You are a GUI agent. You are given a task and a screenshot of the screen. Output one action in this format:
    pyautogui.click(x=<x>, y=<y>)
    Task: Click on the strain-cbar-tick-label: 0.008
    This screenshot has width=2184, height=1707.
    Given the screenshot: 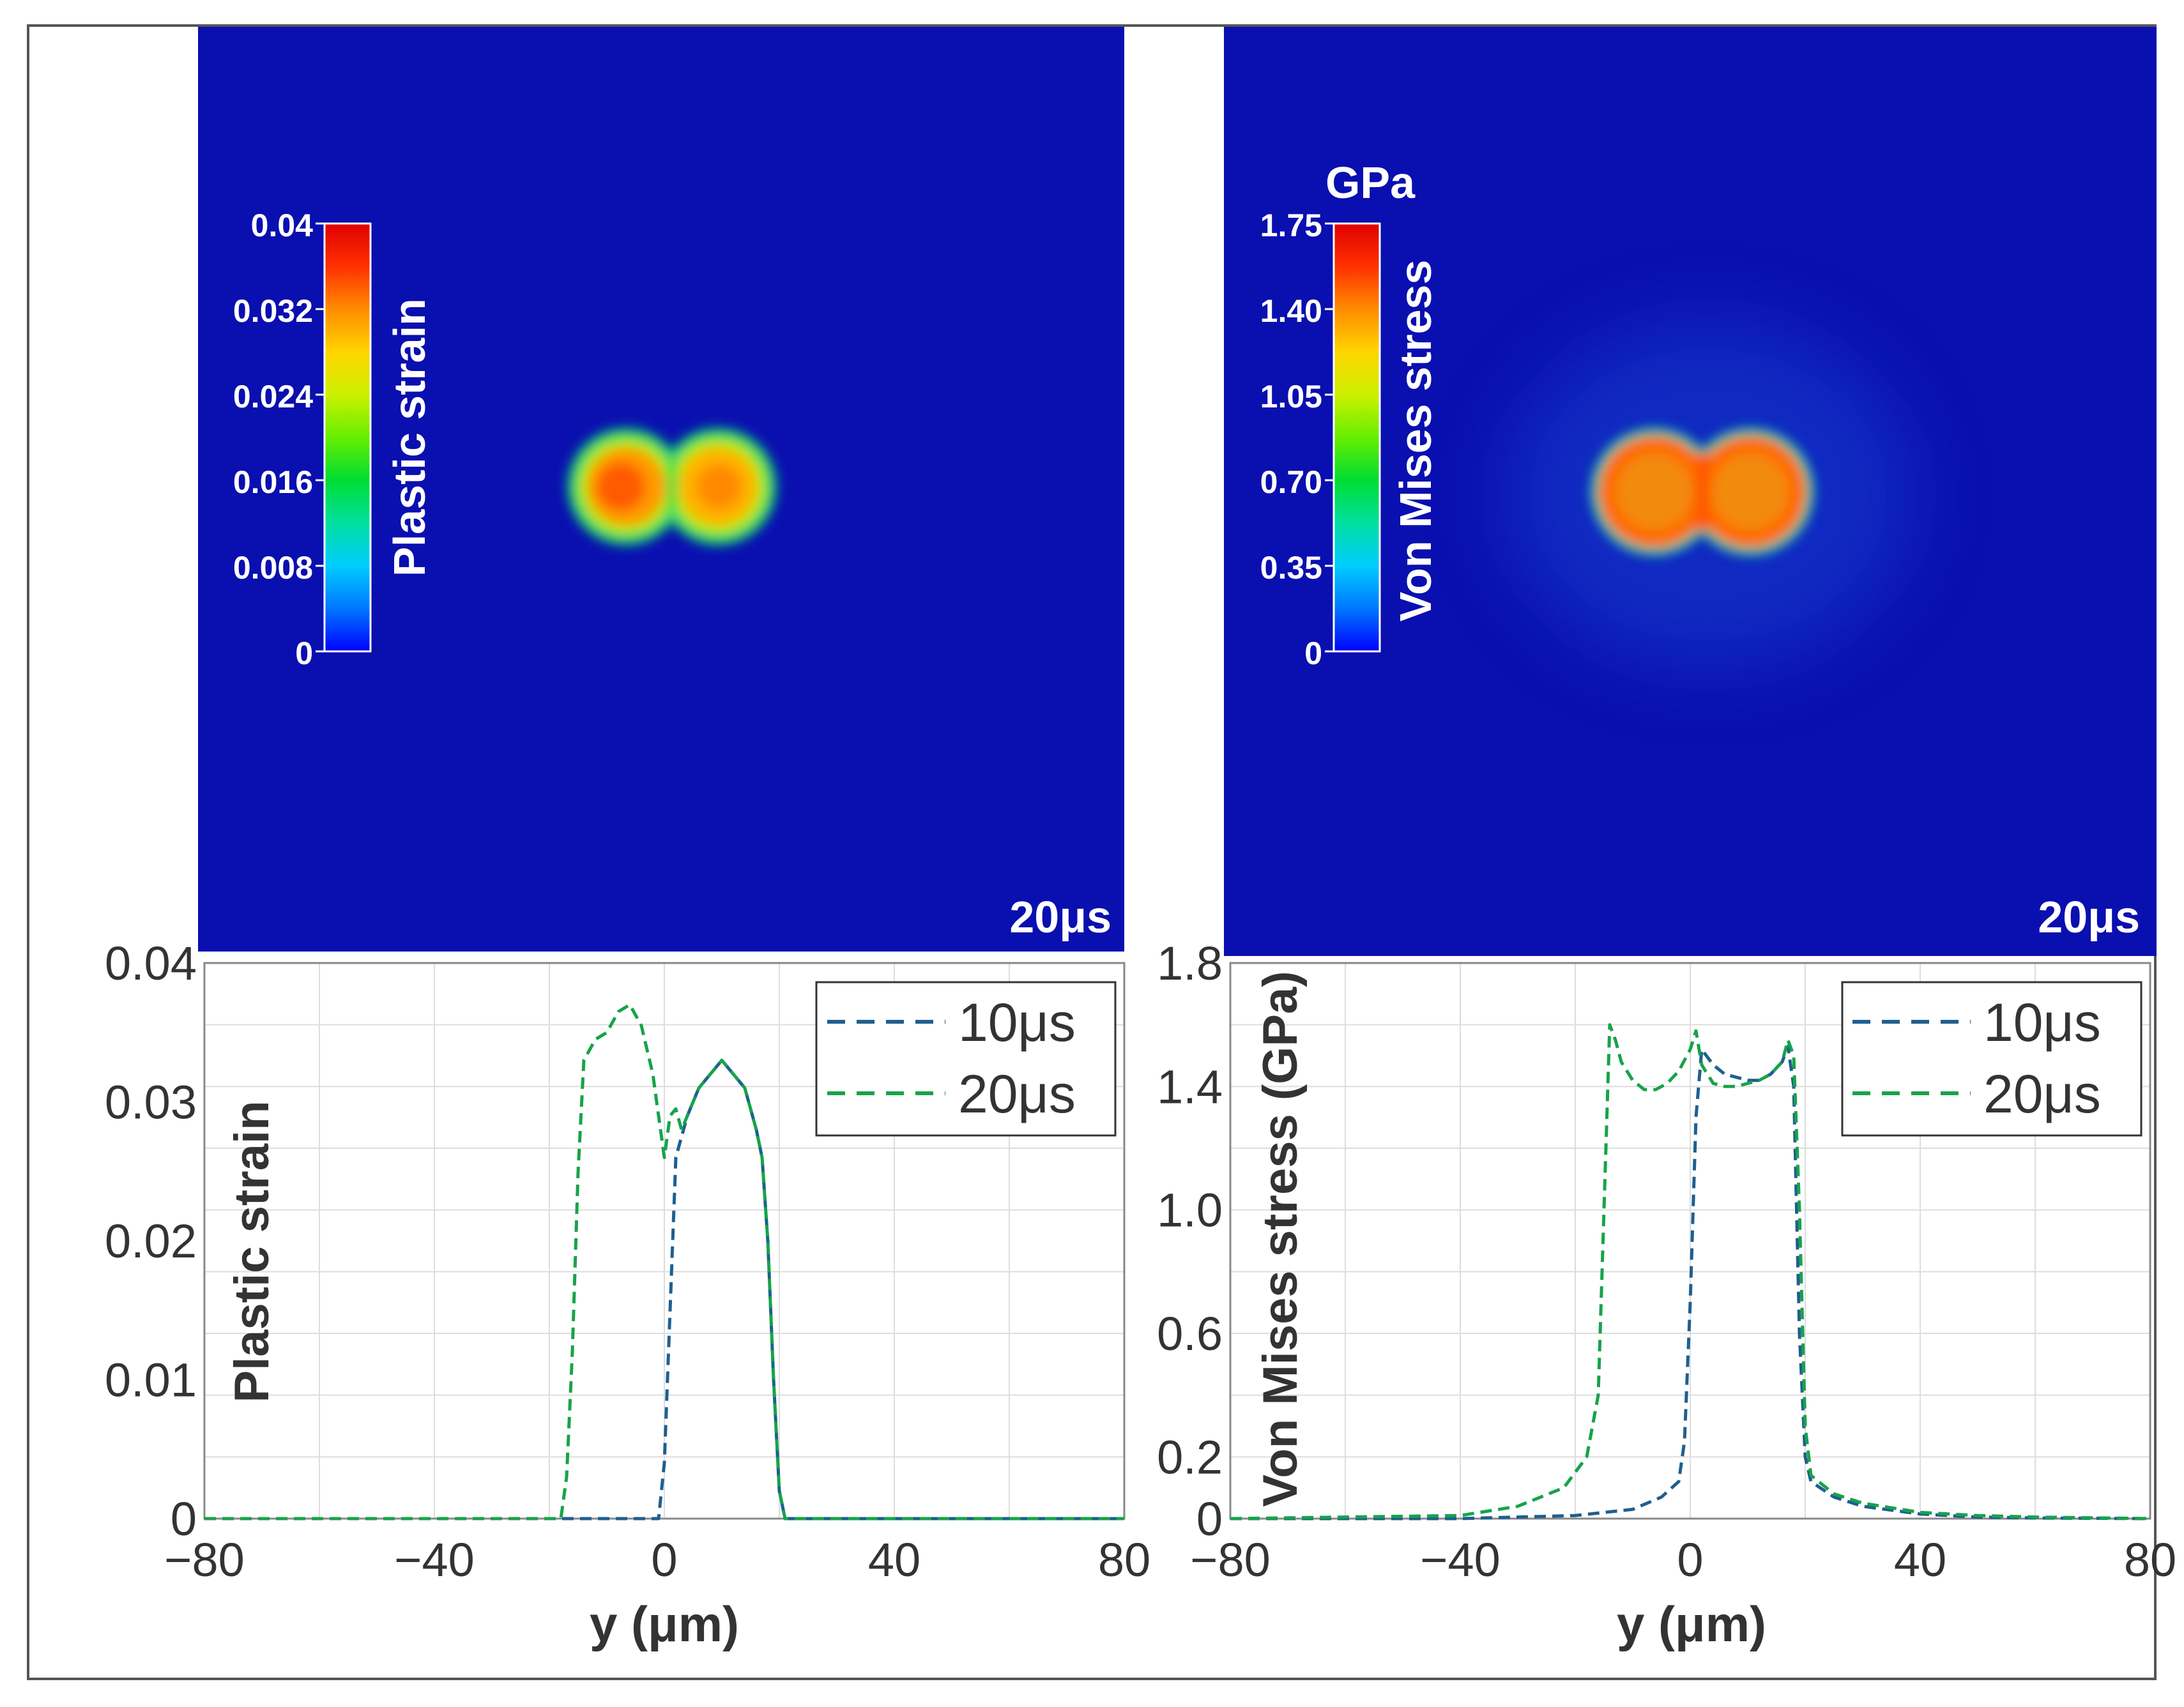 What is the action you would take?
    pyautogui.click(x=273, y=568)
    